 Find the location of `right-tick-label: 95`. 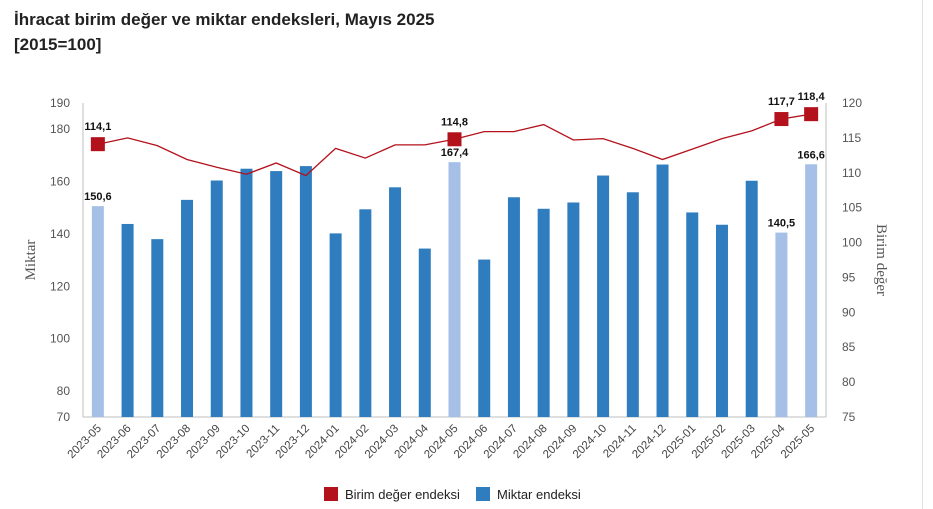

right-tick-label: 95 is located at coordinates (849, 277).